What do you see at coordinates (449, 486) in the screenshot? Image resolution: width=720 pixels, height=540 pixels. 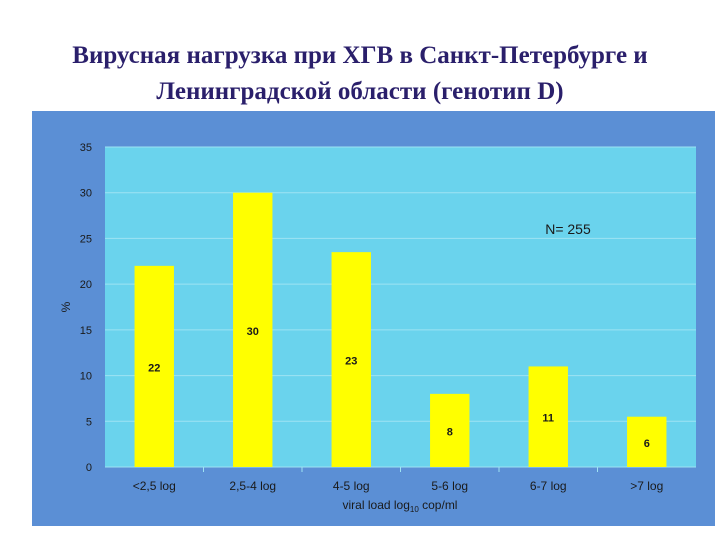 I see `x-tick-label: 5-6 log` at bounding box center [449, 486].